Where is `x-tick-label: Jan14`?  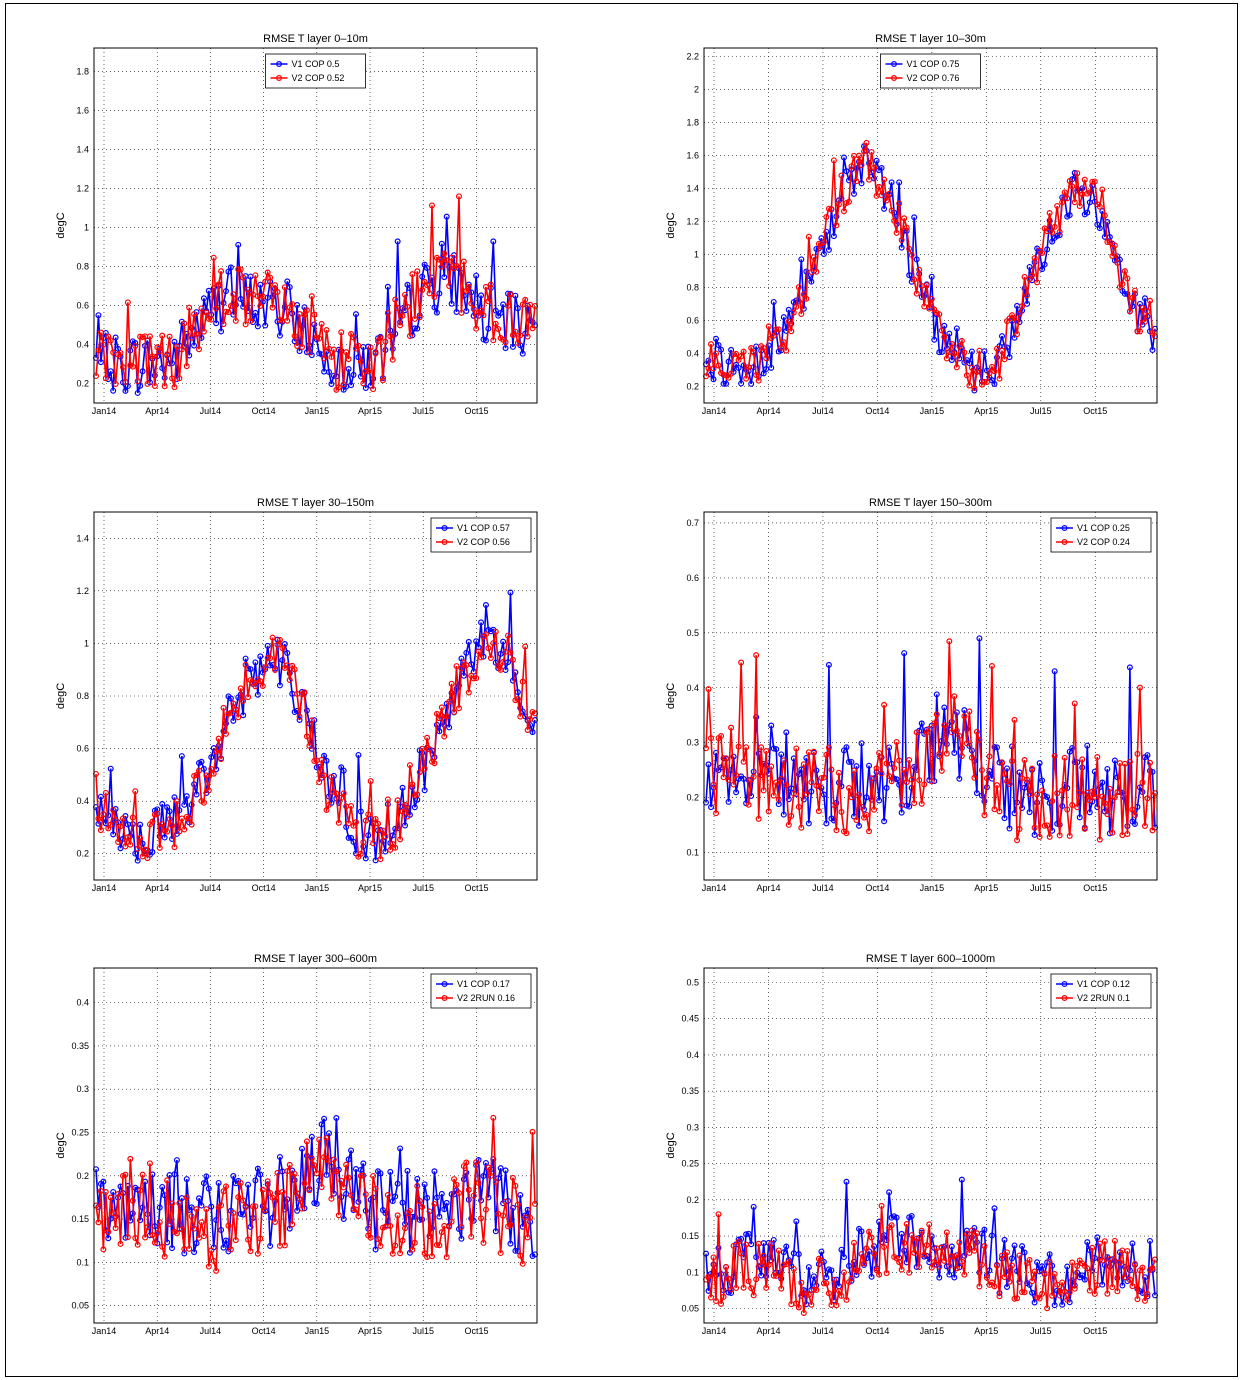
x-tick-label: Jan14 is located at coordinates (714, 888).